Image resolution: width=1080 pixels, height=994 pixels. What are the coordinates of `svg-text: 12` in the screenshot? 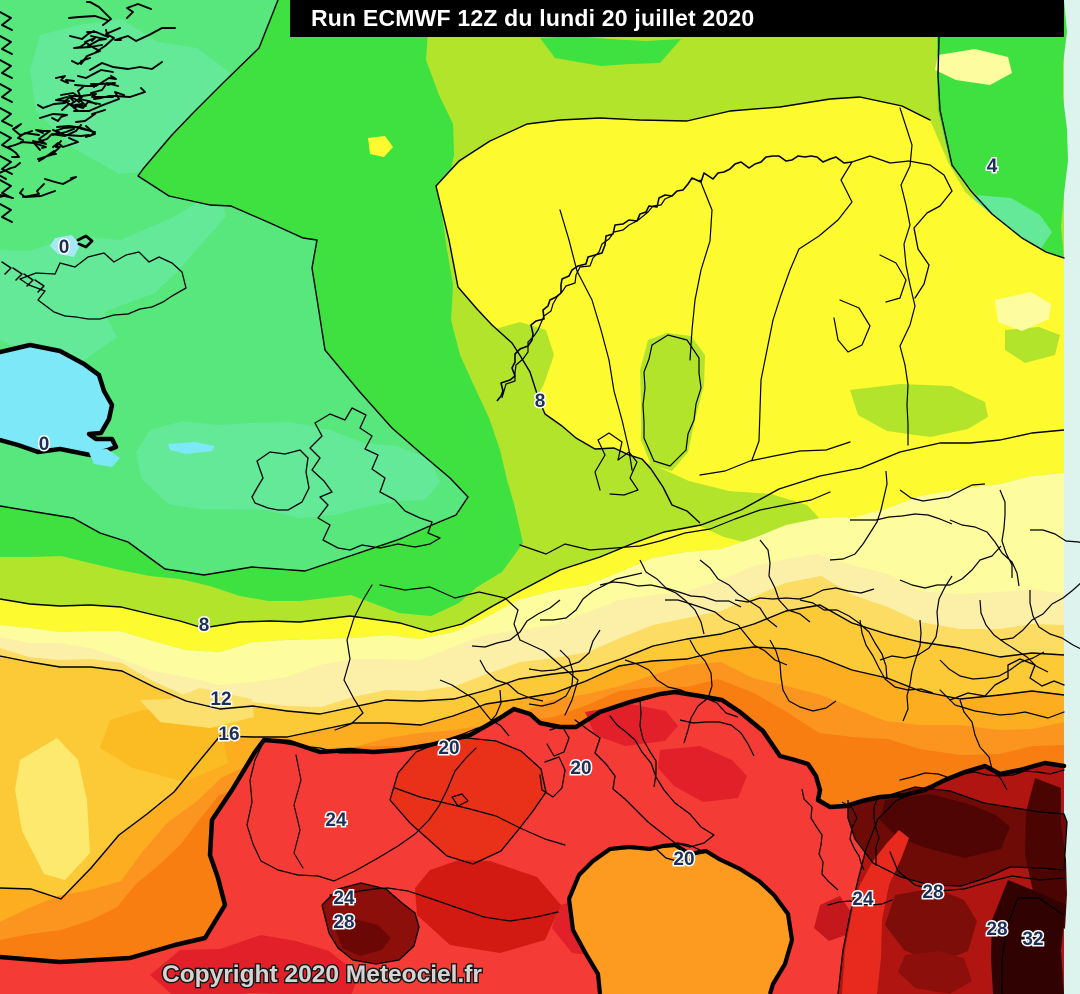 It's located at (220, 699).